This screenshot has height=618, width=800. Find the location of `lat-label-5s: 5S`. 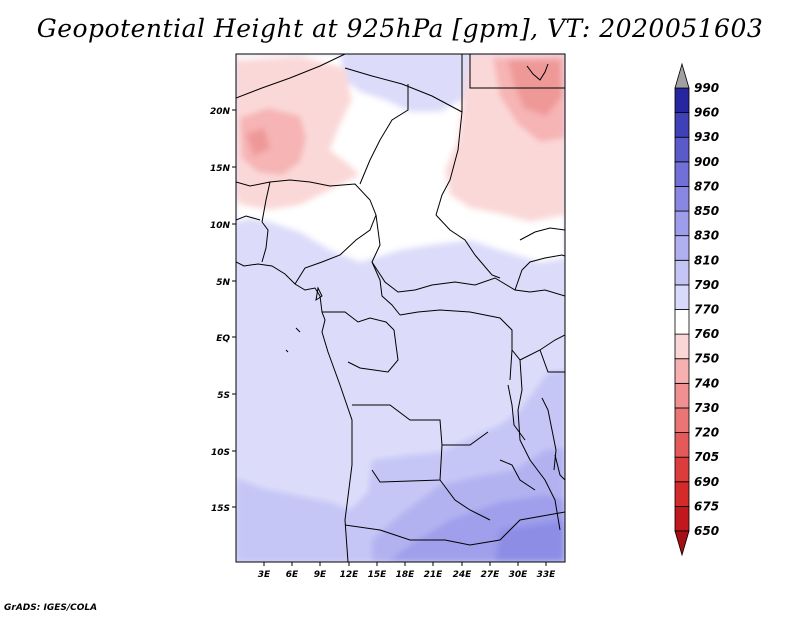

lat-label-5s: 5S is located at coordinates (223, 396).